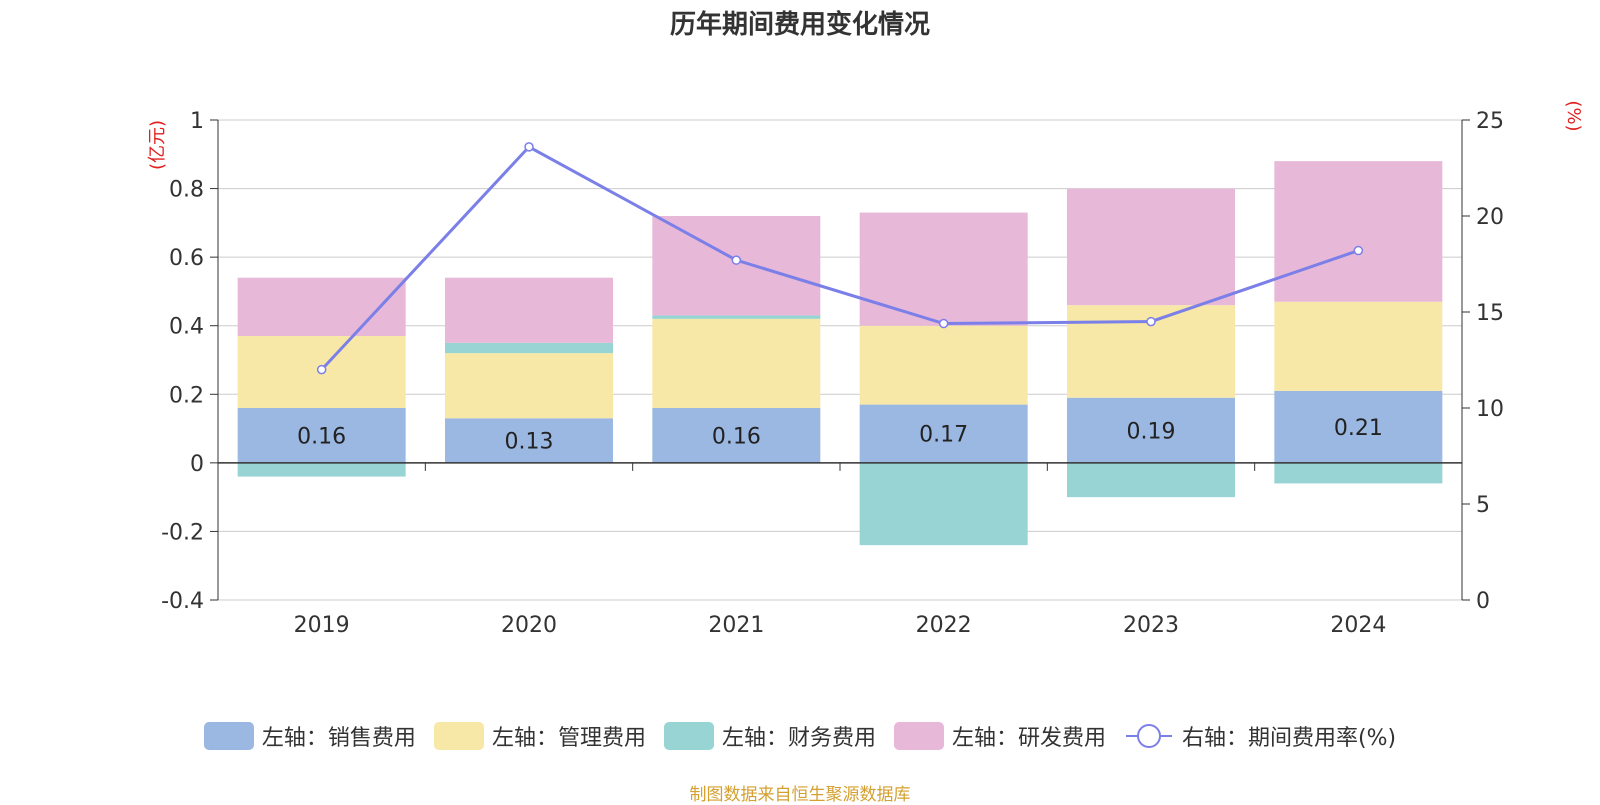 This screenshot has width=1600, height=805. I want to click on legend-label-finance: 左轴：财务费用, so click(798, 738).